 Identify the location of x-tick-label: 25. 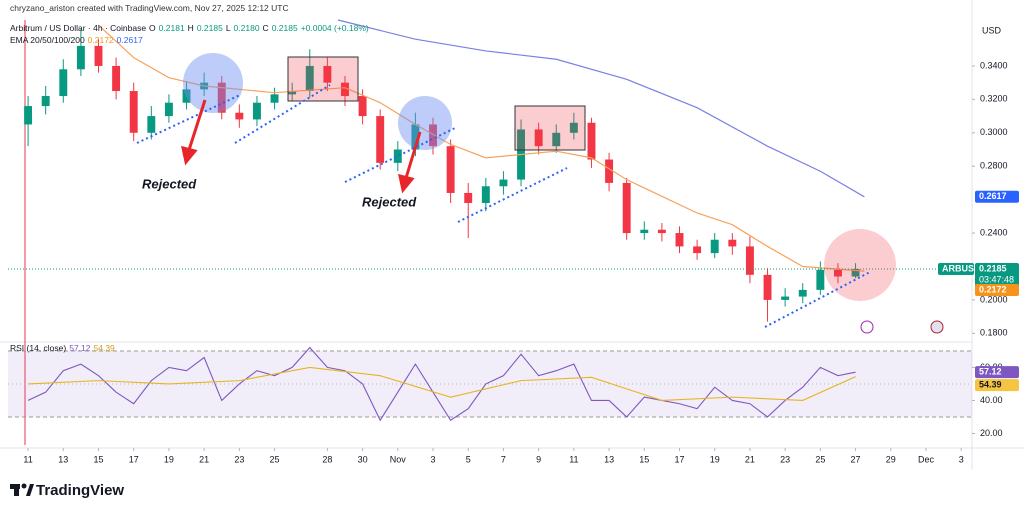
(820, 459).